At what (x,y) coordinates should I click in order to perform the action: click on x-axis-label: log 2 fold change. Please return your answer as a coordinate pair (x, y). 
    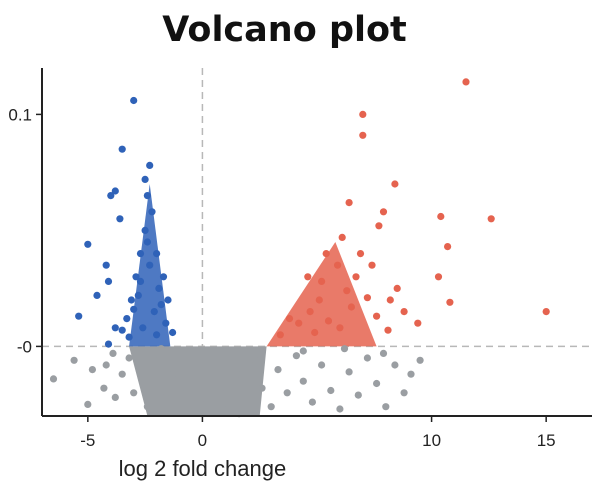
    Looking at the image, I should click on (203, 468).